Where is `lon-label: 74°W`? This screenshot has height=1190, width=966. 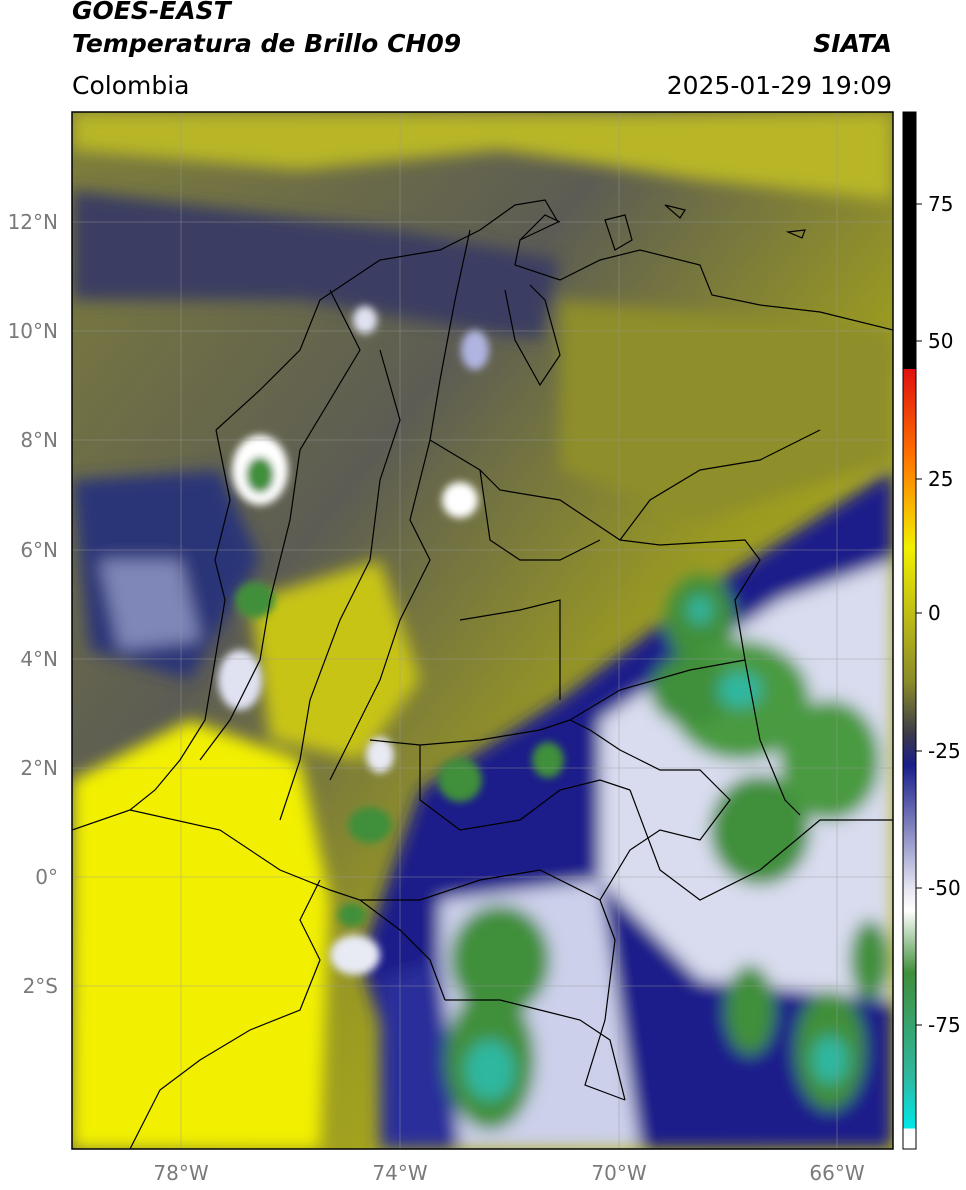
lon-label: 74°W is located at coordinates (399, 1173).